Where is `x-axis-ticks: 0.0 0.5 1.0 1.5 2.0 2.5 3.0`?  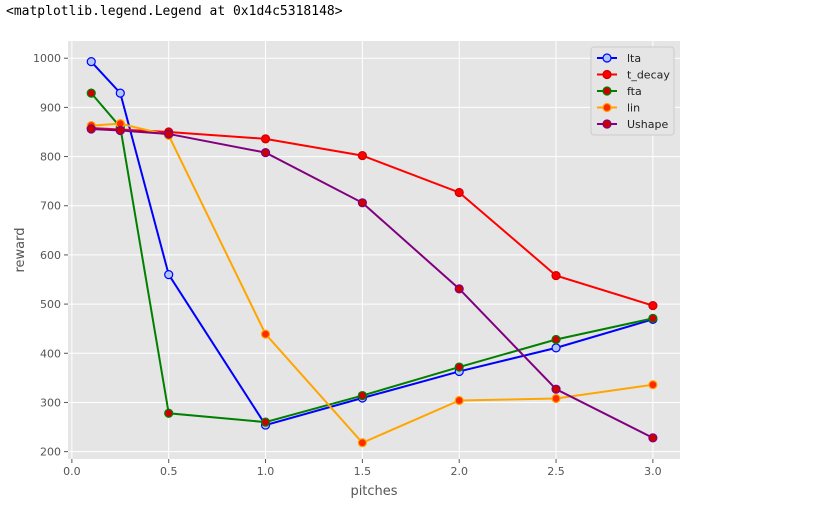
x-axis-ticks: 0.0 0.5 1.0 1.5 2.0 2.5 3.0 is located at coordinates (362, 468).